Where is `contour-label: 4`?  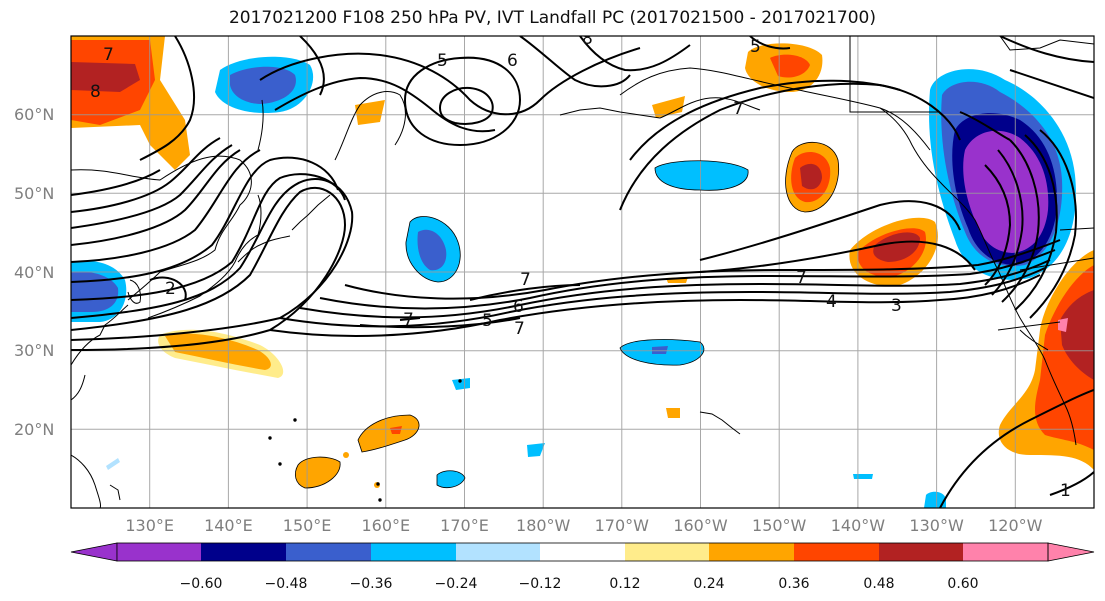 contour-label: 4 is located at coordinates (831, 302).